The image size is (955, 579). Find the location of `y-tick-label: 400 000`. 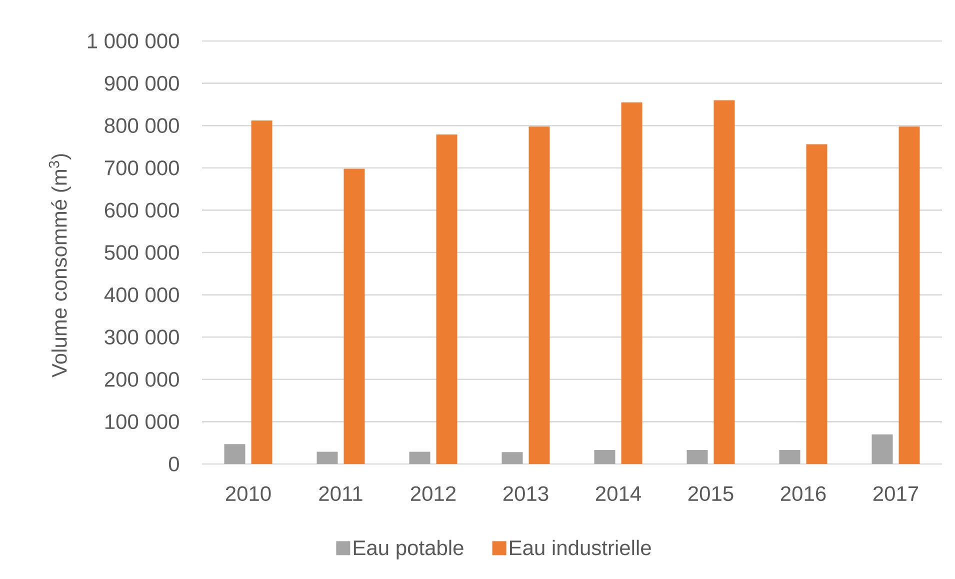

y-tick-label: 400 000 is located at coordinates (141, 294).